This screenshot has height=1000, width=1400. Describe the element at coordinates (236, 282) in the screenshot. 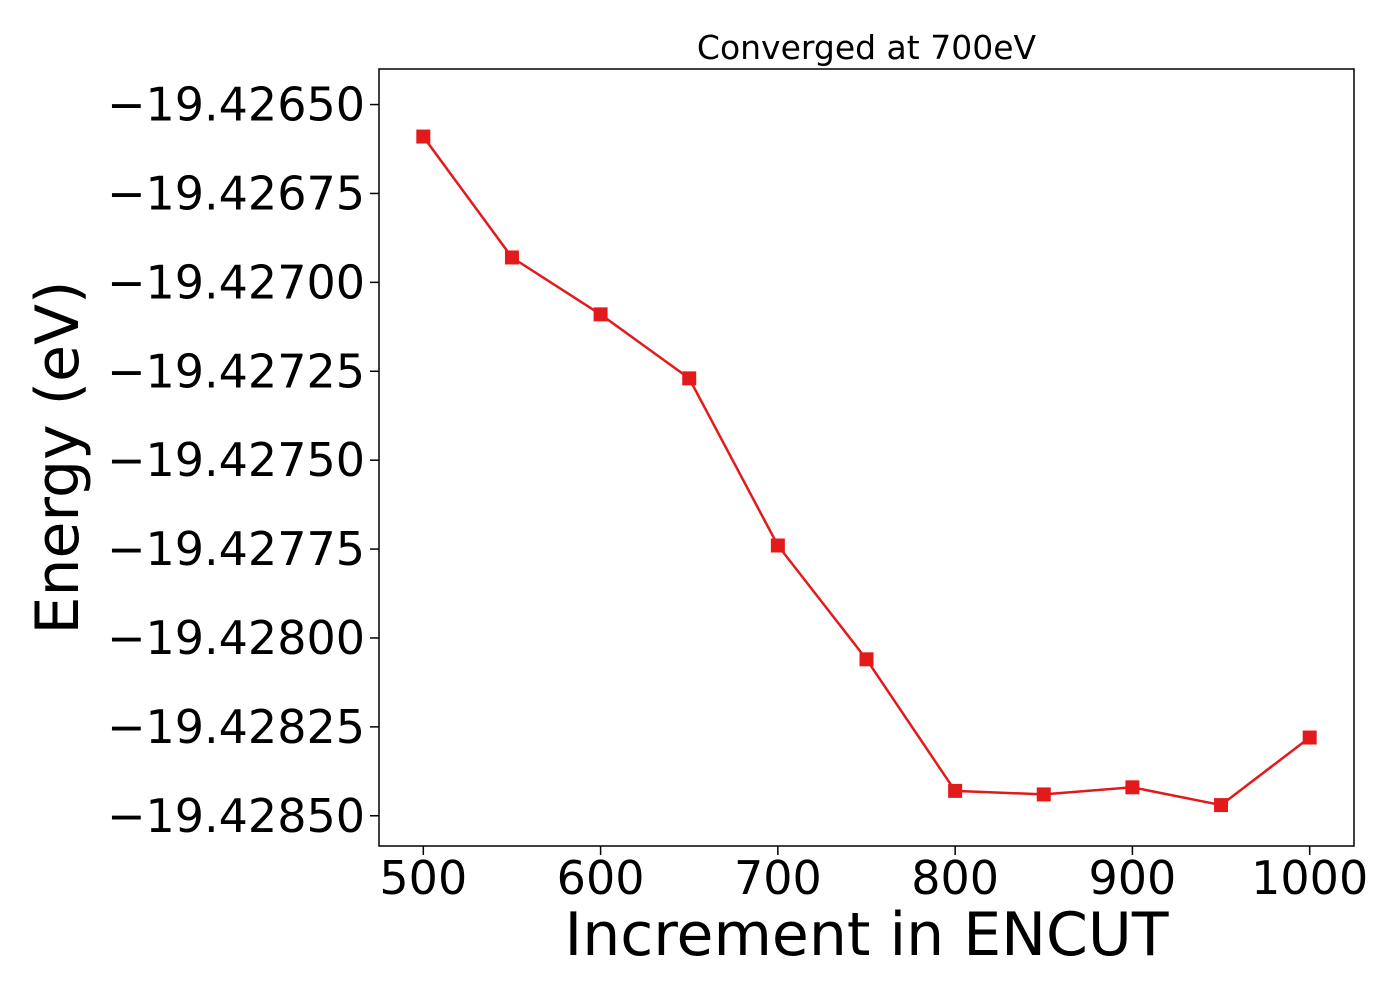

I see `y-tick-label: −19.42700` at that location.